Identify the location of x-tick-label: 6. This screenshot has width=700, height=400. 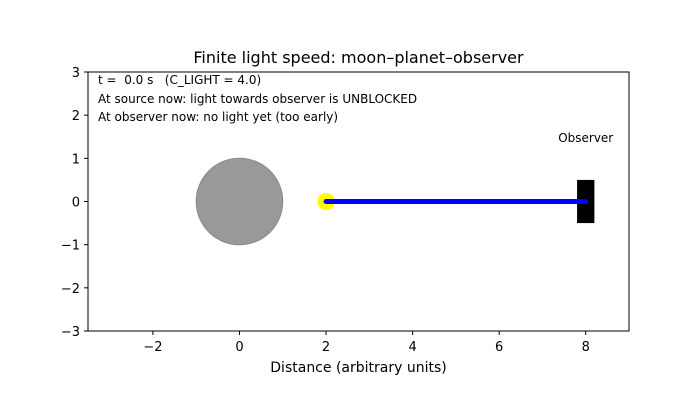
(499, 347).